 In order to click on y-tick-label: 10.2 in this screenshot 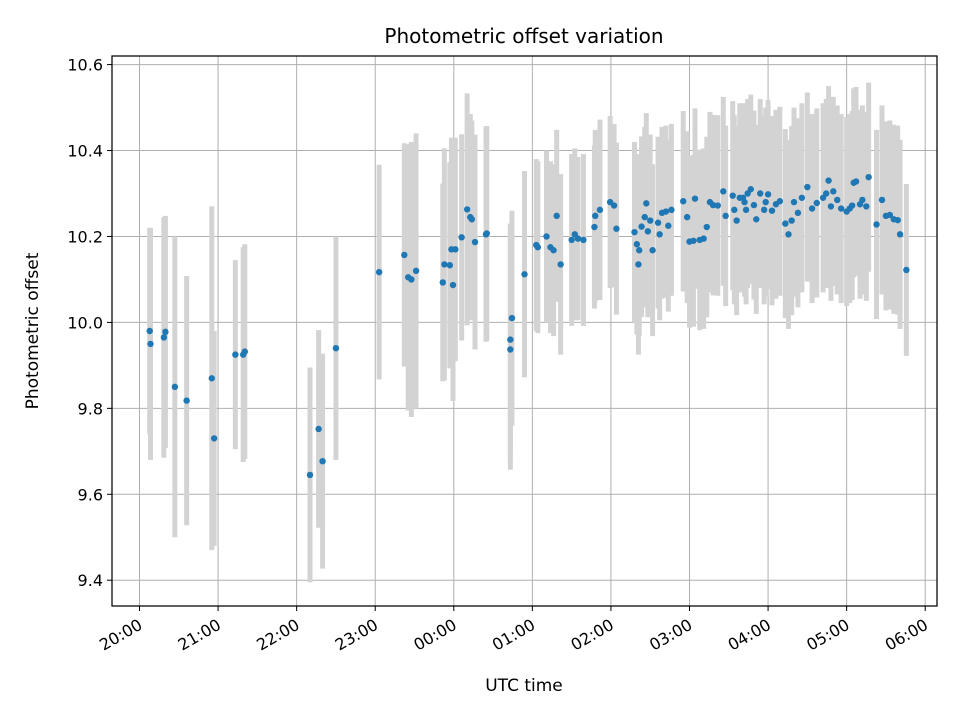, I will do `click(85, 236)`.